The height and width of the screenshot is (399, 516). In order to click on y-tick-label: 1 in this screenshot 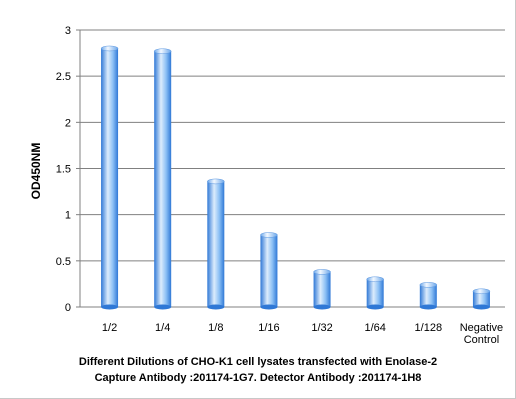, I will do `click(68, 216)`.